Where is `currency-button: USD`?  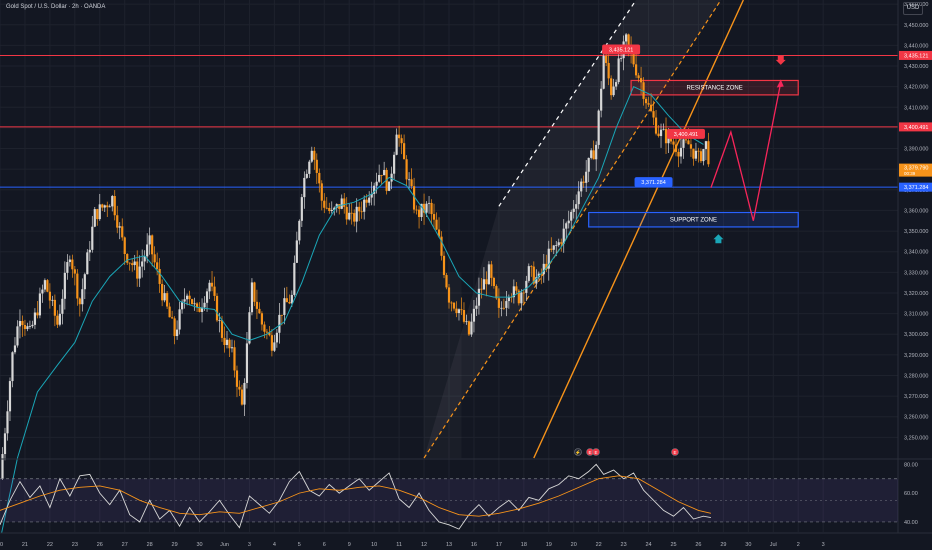
currency-button: USD is located at coordinates (913, 8).